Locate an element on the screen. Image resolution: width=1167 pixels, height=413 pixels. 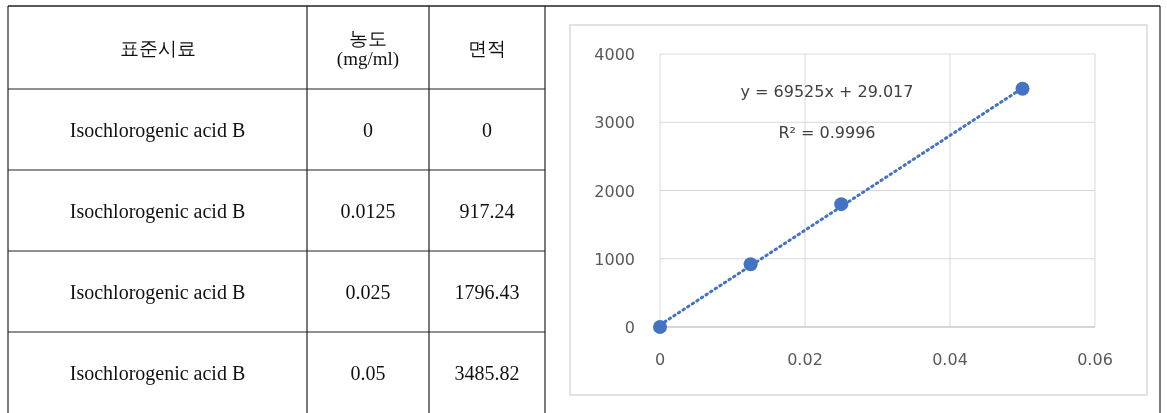
text: 0.05 is located at coordinates (368, 372).